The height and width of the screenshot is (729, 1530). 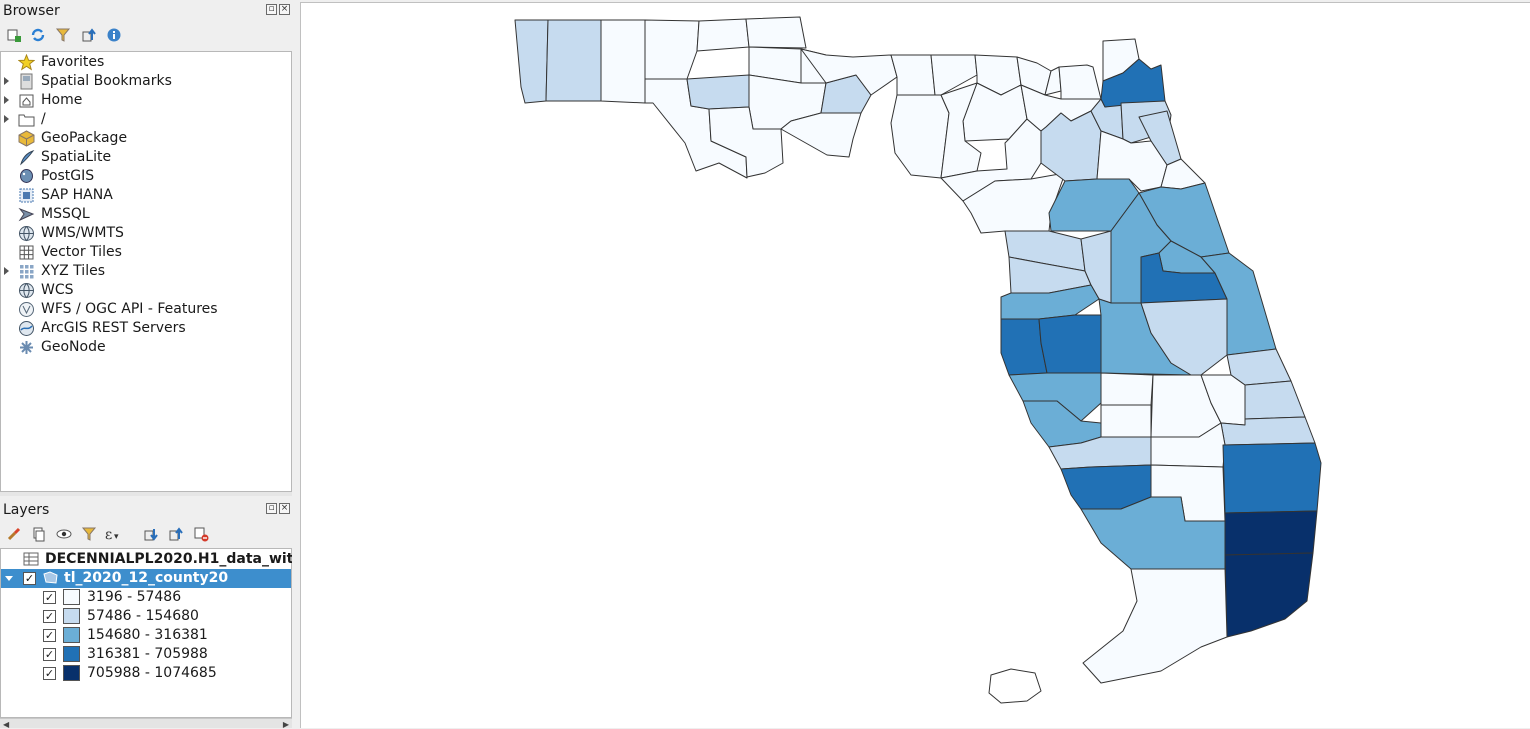 I want to click on browser-item-label: Favorites, so click(x=73, y=62).